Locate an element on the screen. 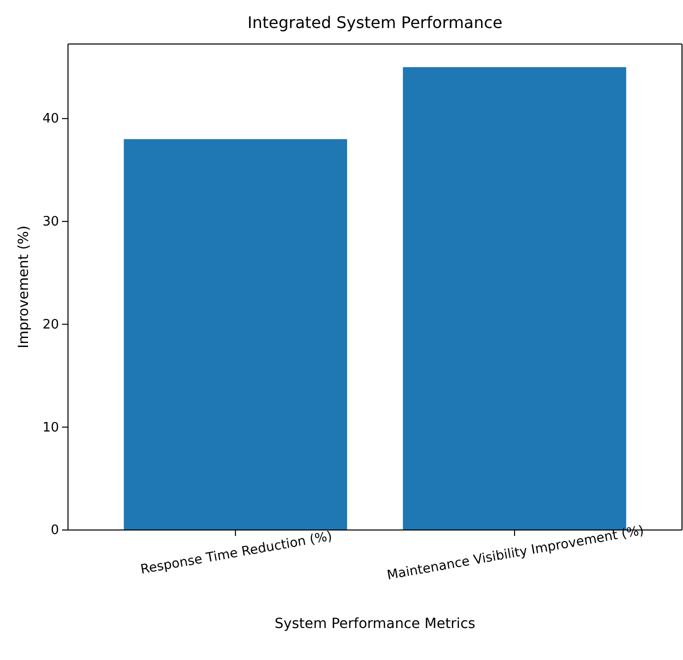 The image size is (683, 660). x-tick-label: Response Time Reduction (%) is located at coordinates (237, 553).